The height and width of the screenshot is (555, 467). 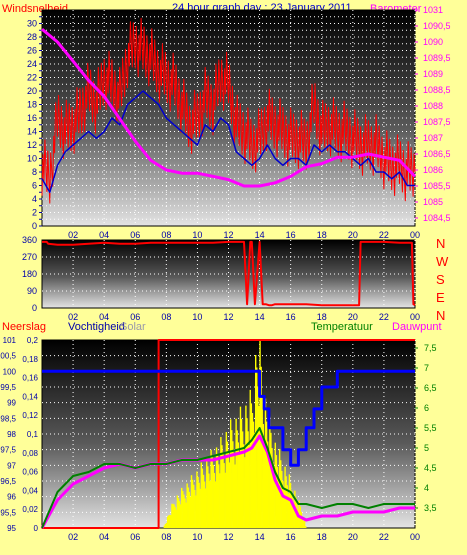 I want to click on y-left-tick-label: 16, so click(x=32, y=118).